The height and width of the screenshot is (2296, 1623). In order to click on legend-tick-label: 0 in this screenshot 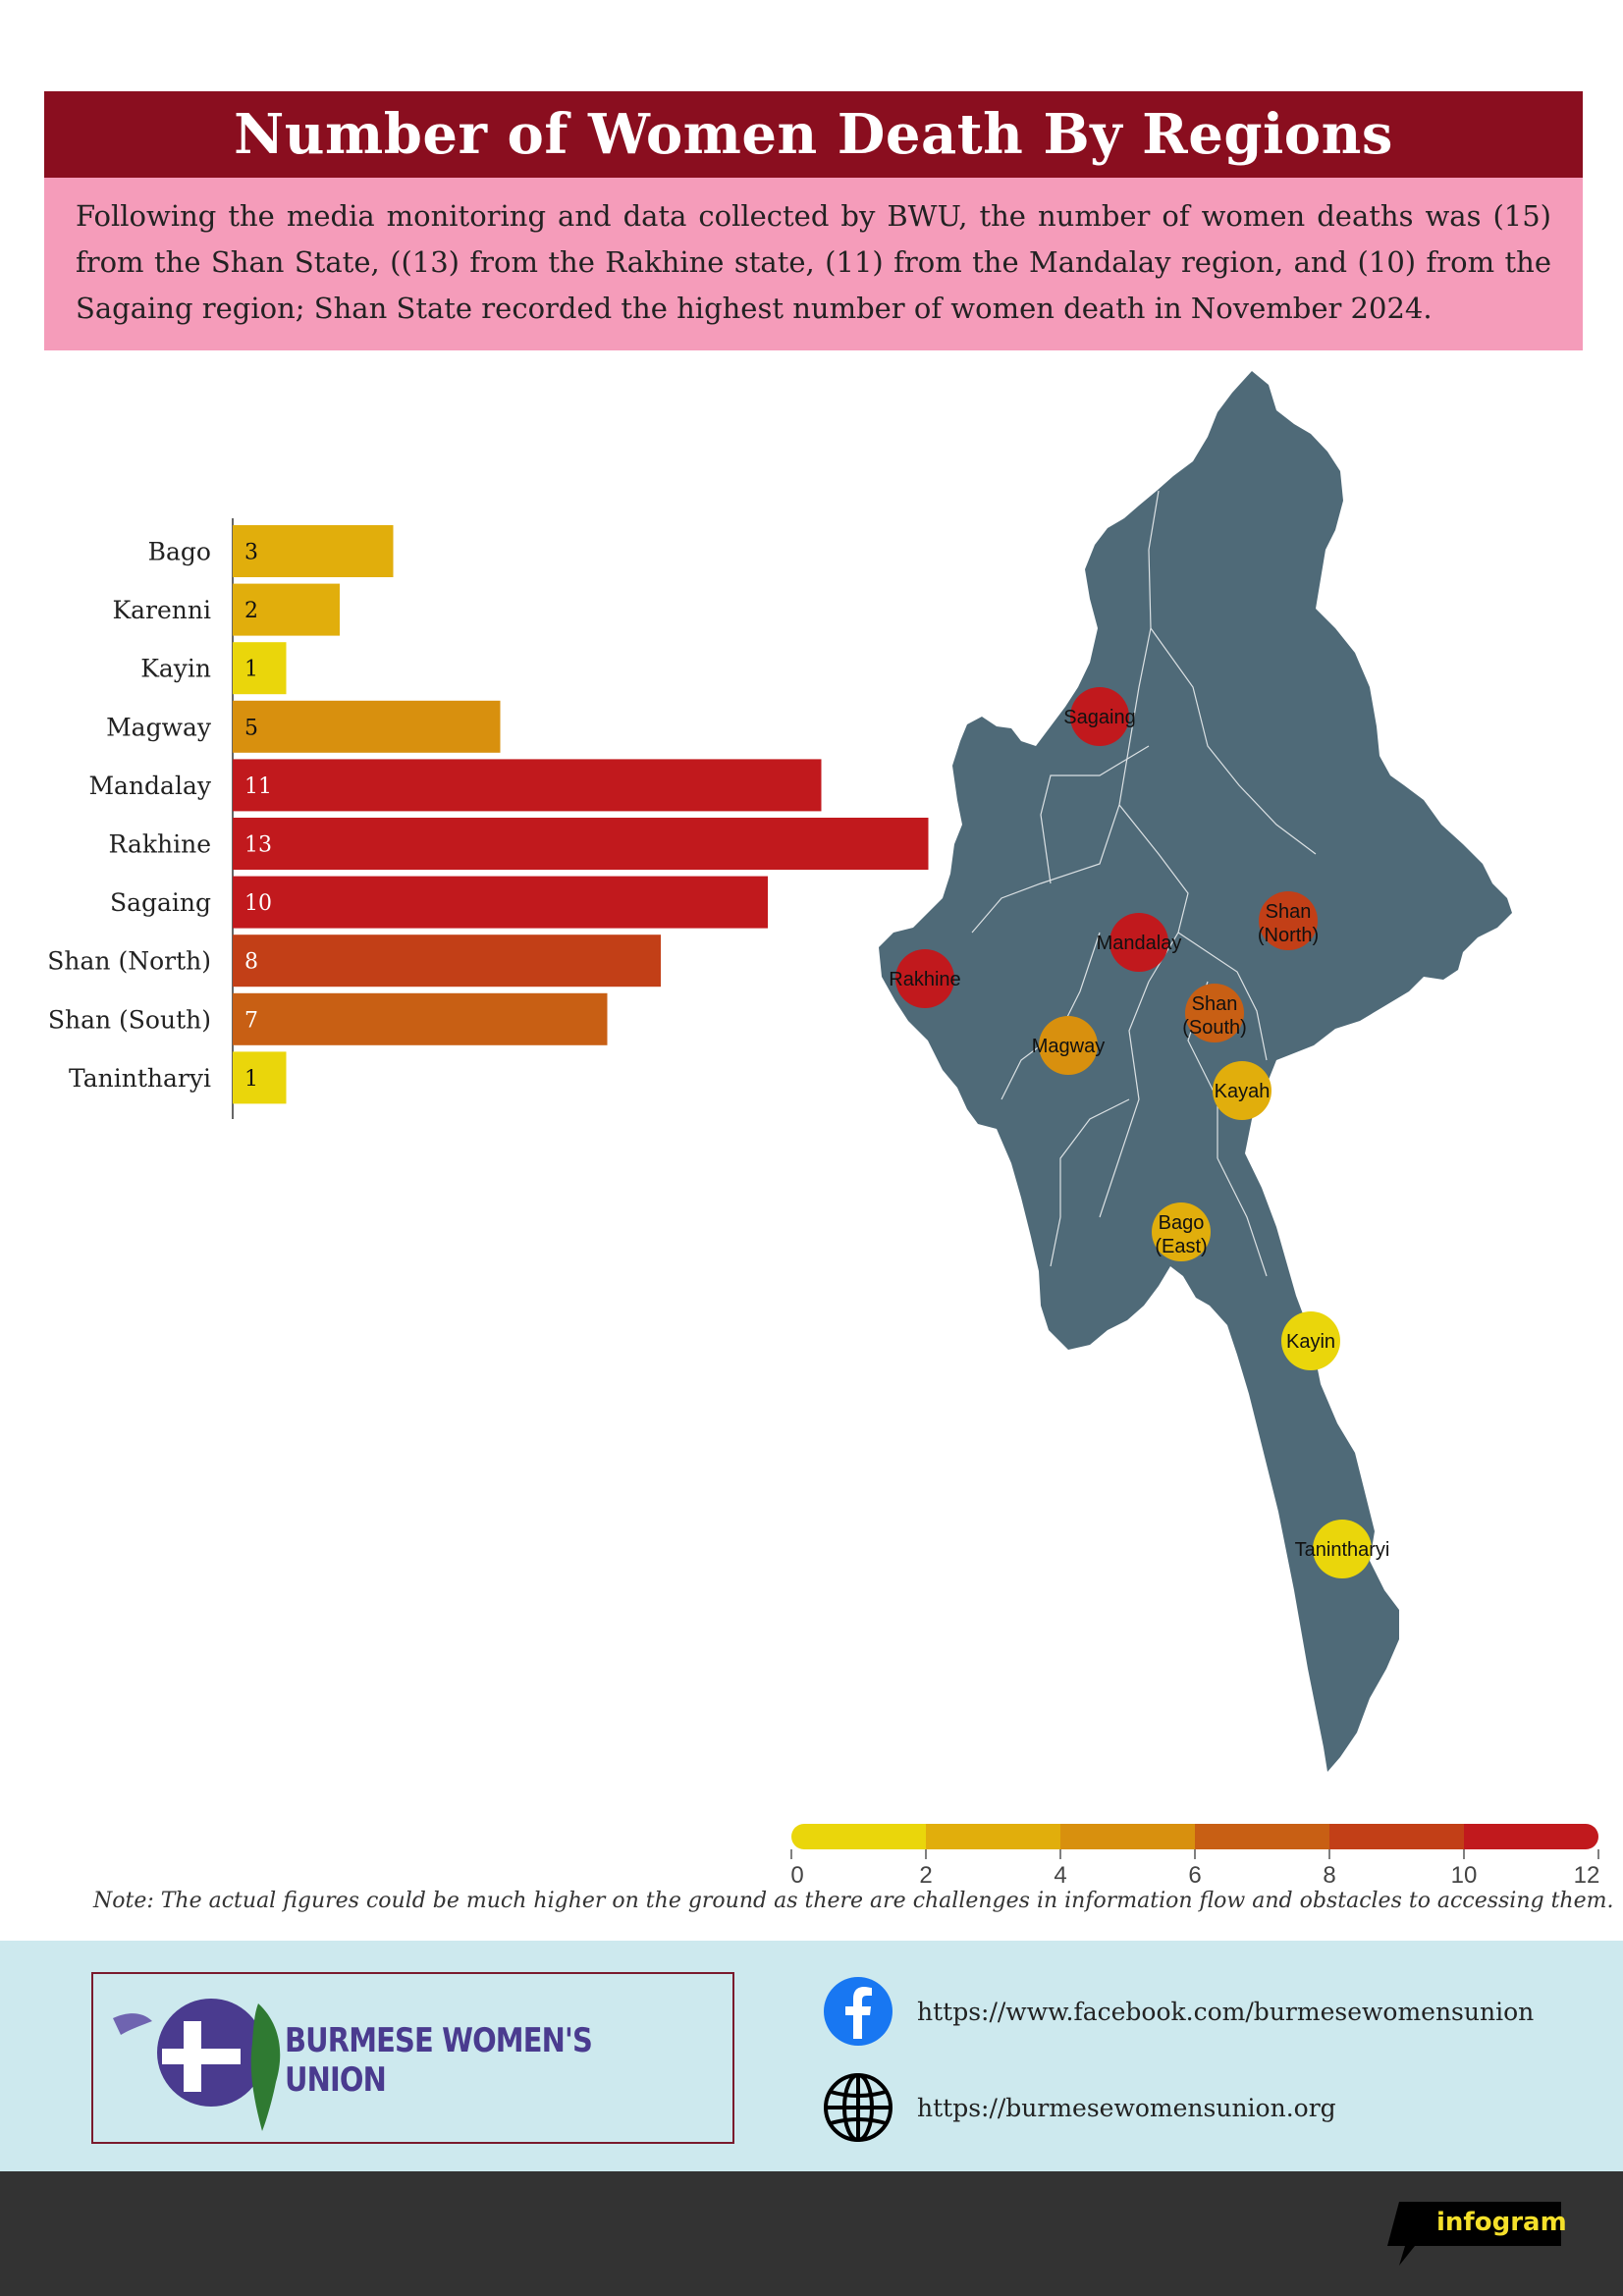, I will do `click(796, 1875)`.